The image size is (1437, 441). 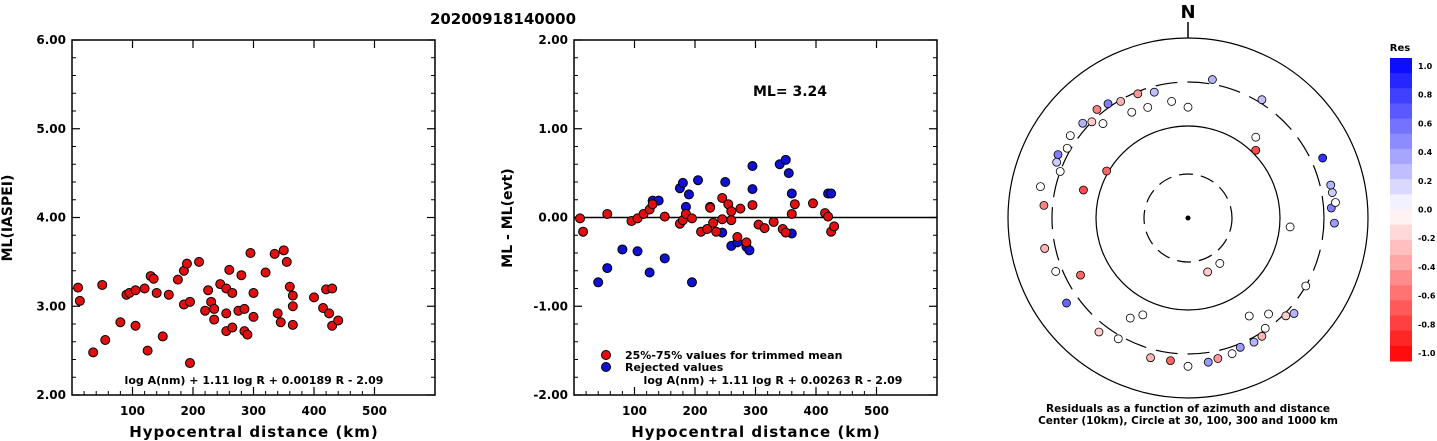 What do you see at coordinates (694, 411) in the screenshot?
I see `residual-xtick-label: 200` at bounding box center [694, 411].